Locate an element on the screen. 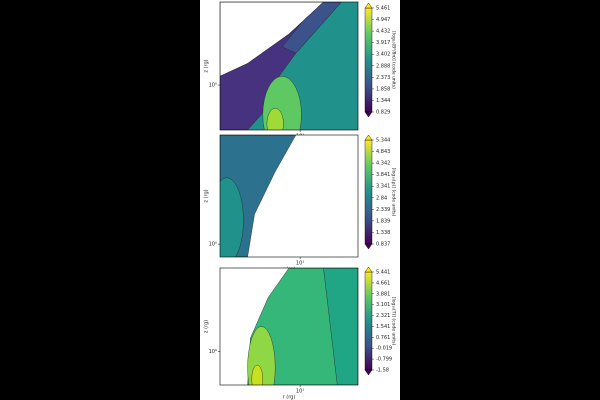  colorbar-tick-label: 5.441 is located at coordinates (383, 273).